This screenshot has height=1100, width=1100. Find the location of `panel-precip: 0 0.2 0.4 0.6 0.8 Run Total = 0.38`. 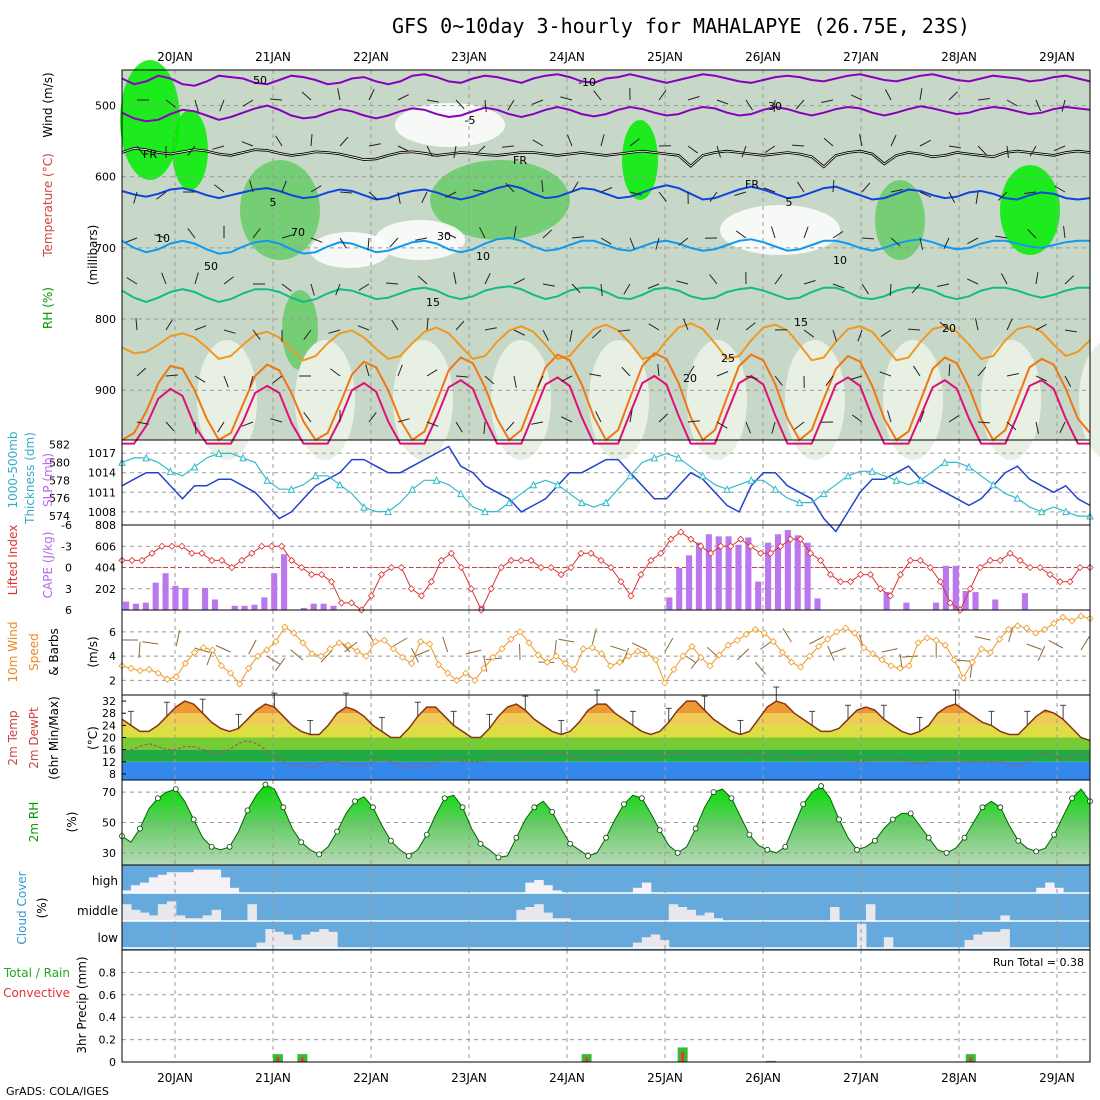

panel-precip: 0 0.2 0.4 0.6 0.8 Run Total = 0.38 is located at coordinates (595, 1009).